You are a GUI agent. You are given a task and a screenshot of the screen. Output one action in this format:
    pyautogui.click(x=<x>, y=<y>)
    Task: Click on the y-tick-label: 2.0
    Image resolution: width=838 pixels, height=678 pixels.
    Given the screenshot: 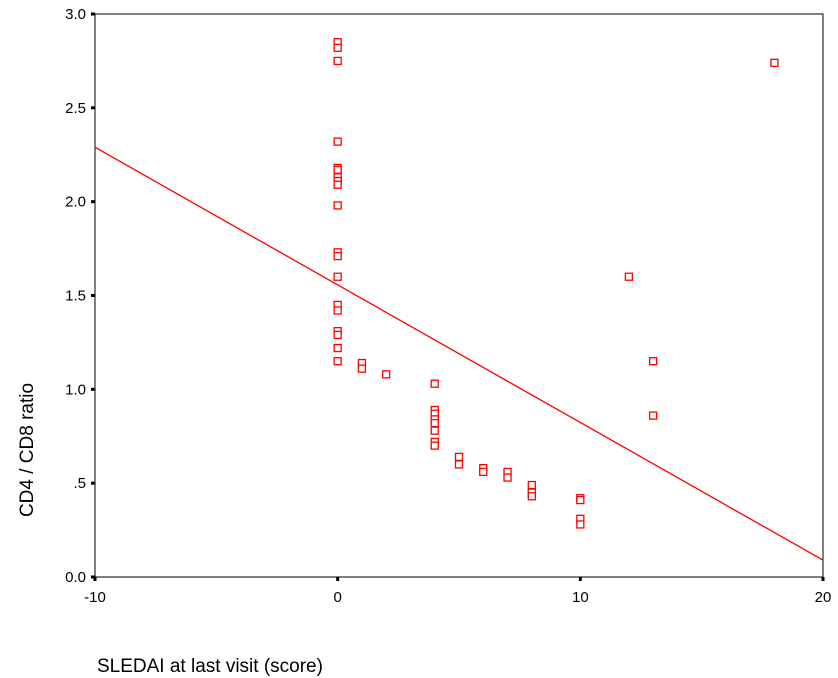 What is the action you would take?
    pyautogui.click(x=75, y=202)
    